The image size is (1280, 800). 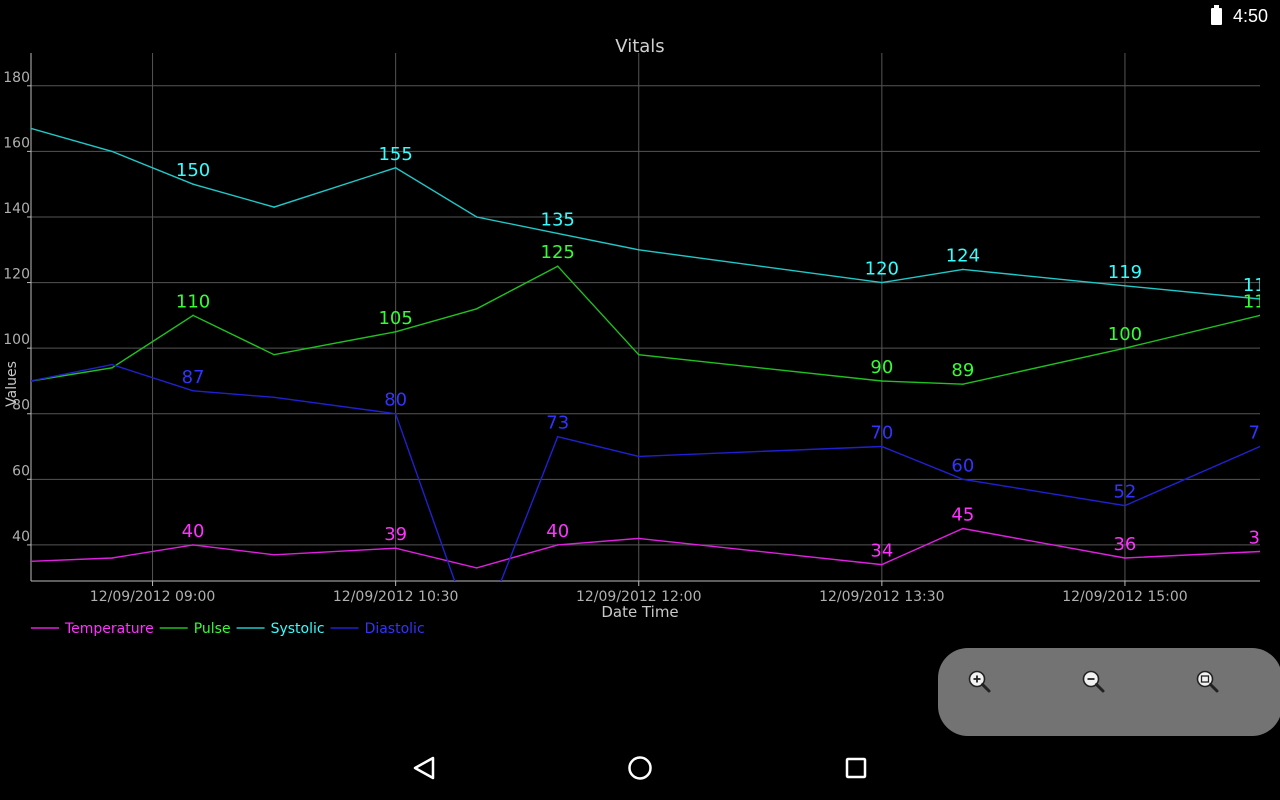 I want to click on data-label: 120, so click(x=882, y=269).